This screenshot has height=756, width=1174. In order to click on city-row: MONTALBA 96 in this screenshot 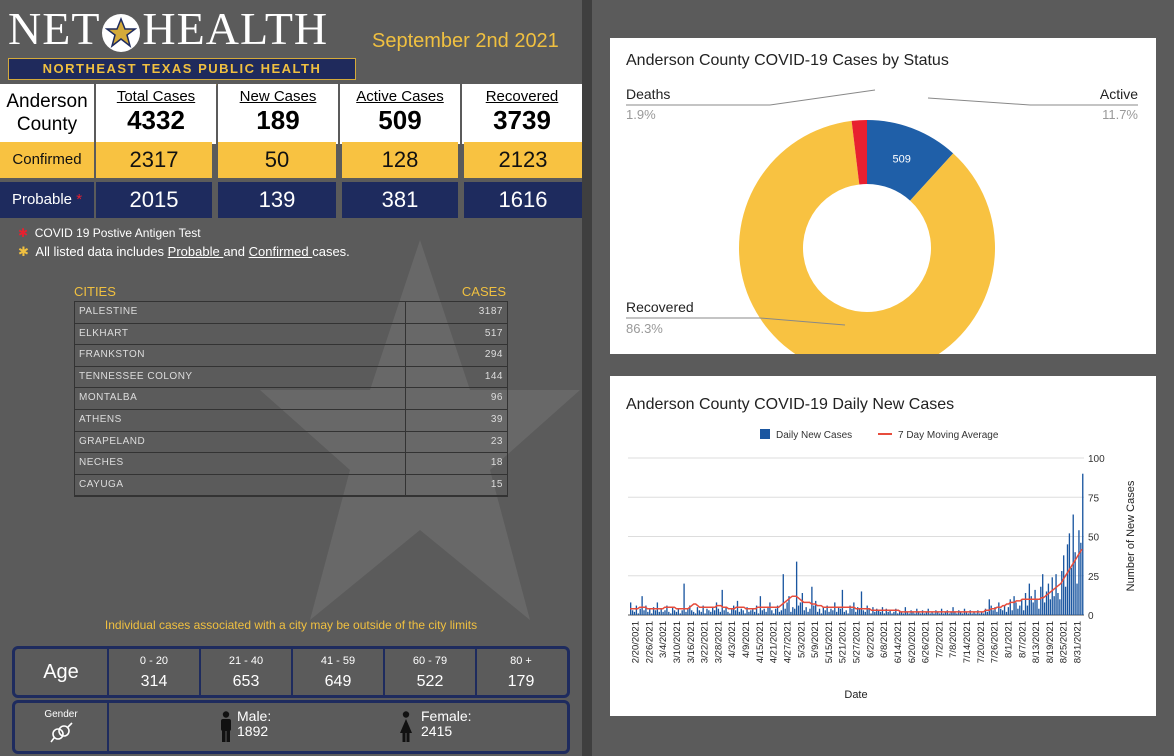, I will do `click(291, 399)`.